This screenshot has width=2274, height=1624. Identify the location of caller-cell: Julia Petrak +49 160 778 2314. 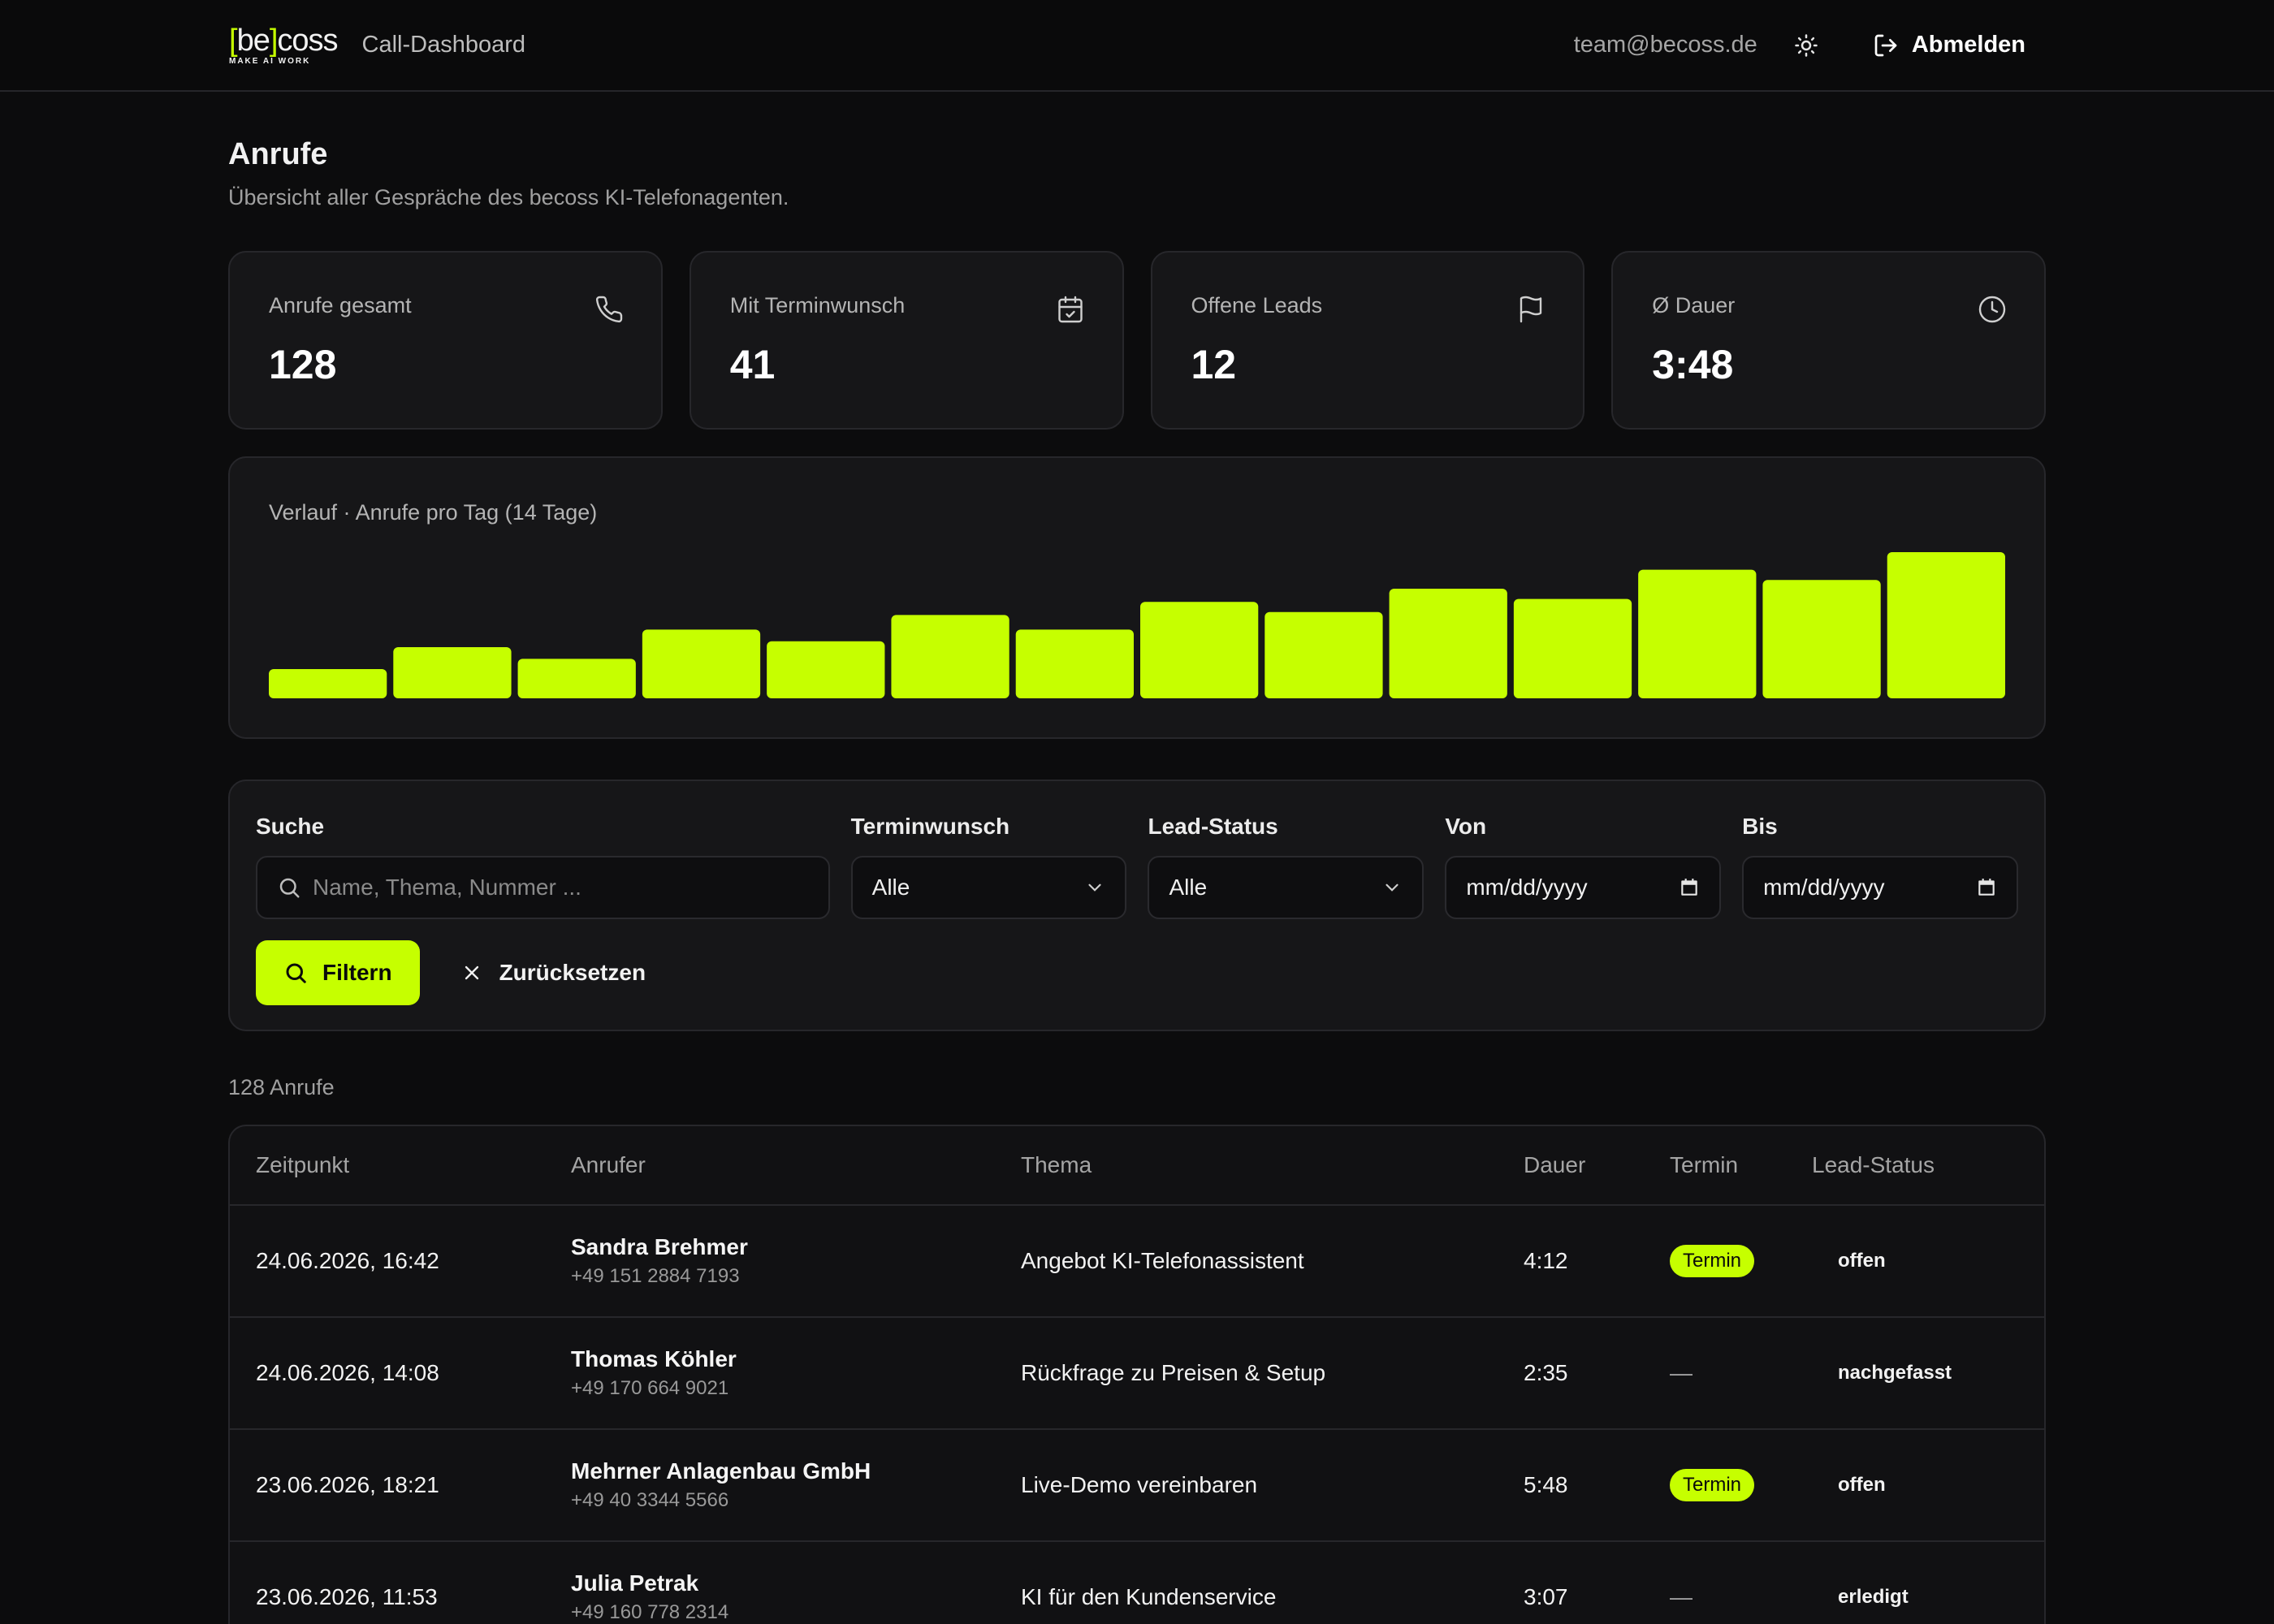
(796, 1597).